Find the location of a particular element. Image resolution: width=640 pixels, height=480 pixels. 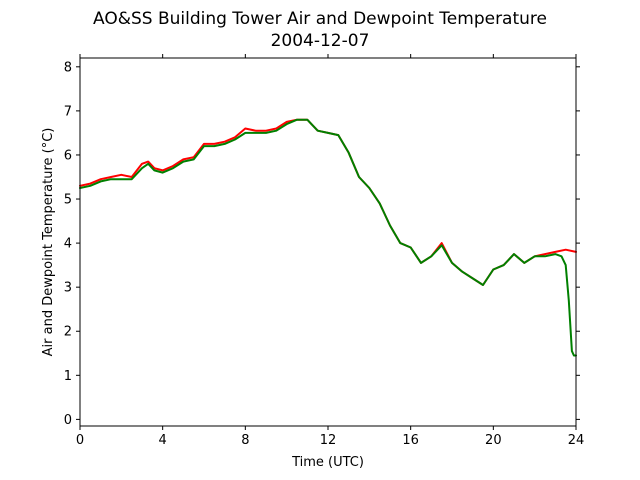

x-tick-label: 24 is located at coordinates (576, 440).